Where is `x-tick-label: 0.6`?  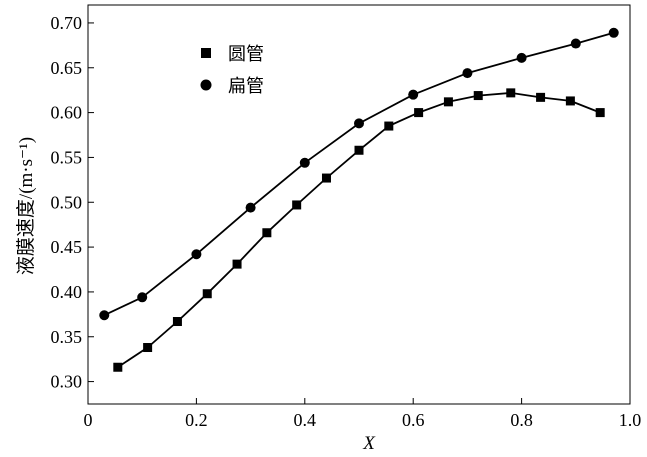 x-tick-label: 0.6 is located at coordinates (413, 420).